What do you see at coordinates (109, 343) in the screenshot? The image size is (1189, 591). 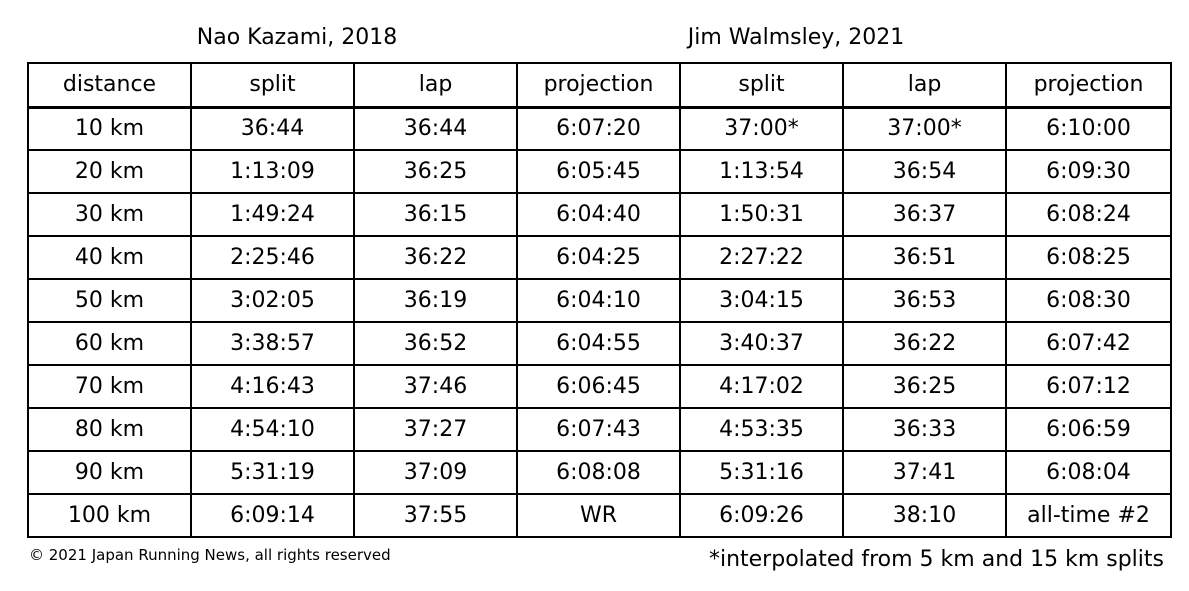 I see `cell-distance: 60 km` at bounding box center [109, 343].